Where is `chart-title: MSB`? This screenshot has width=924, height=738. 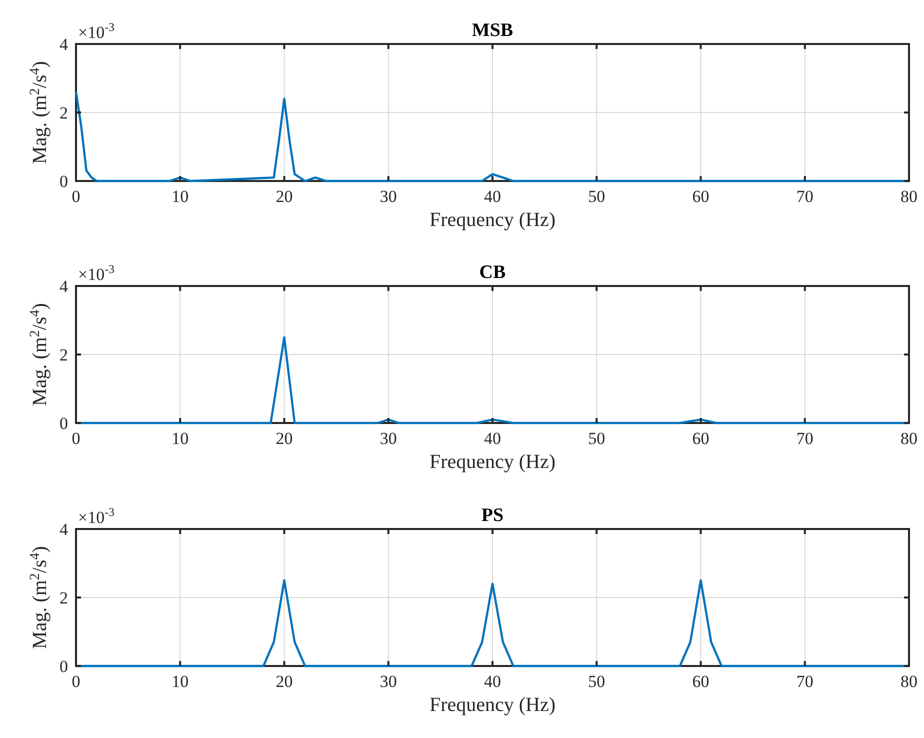
chart-title: MSB is located at coordinates (493, 30).